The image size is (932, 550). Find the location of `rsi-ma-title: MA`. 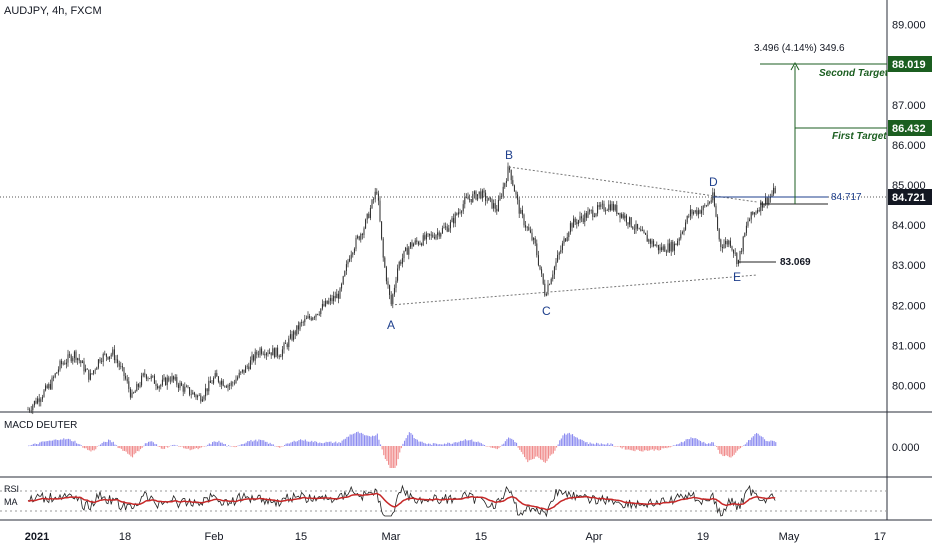

rsi-ma-title: MA is located at coordinates (11, 502).